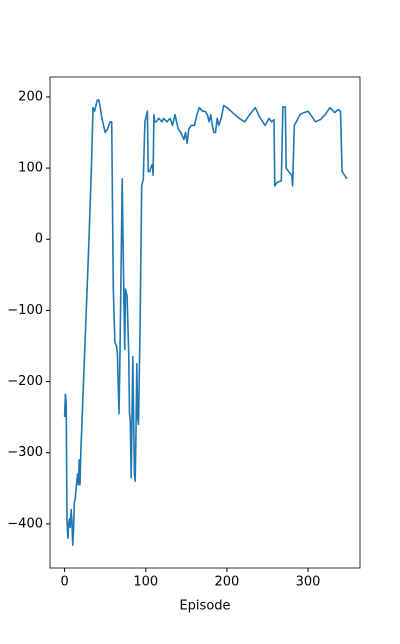  Describe the element at coordinates (25, 381) in the screenshot. I see `y-tick-label: −200` at that location.